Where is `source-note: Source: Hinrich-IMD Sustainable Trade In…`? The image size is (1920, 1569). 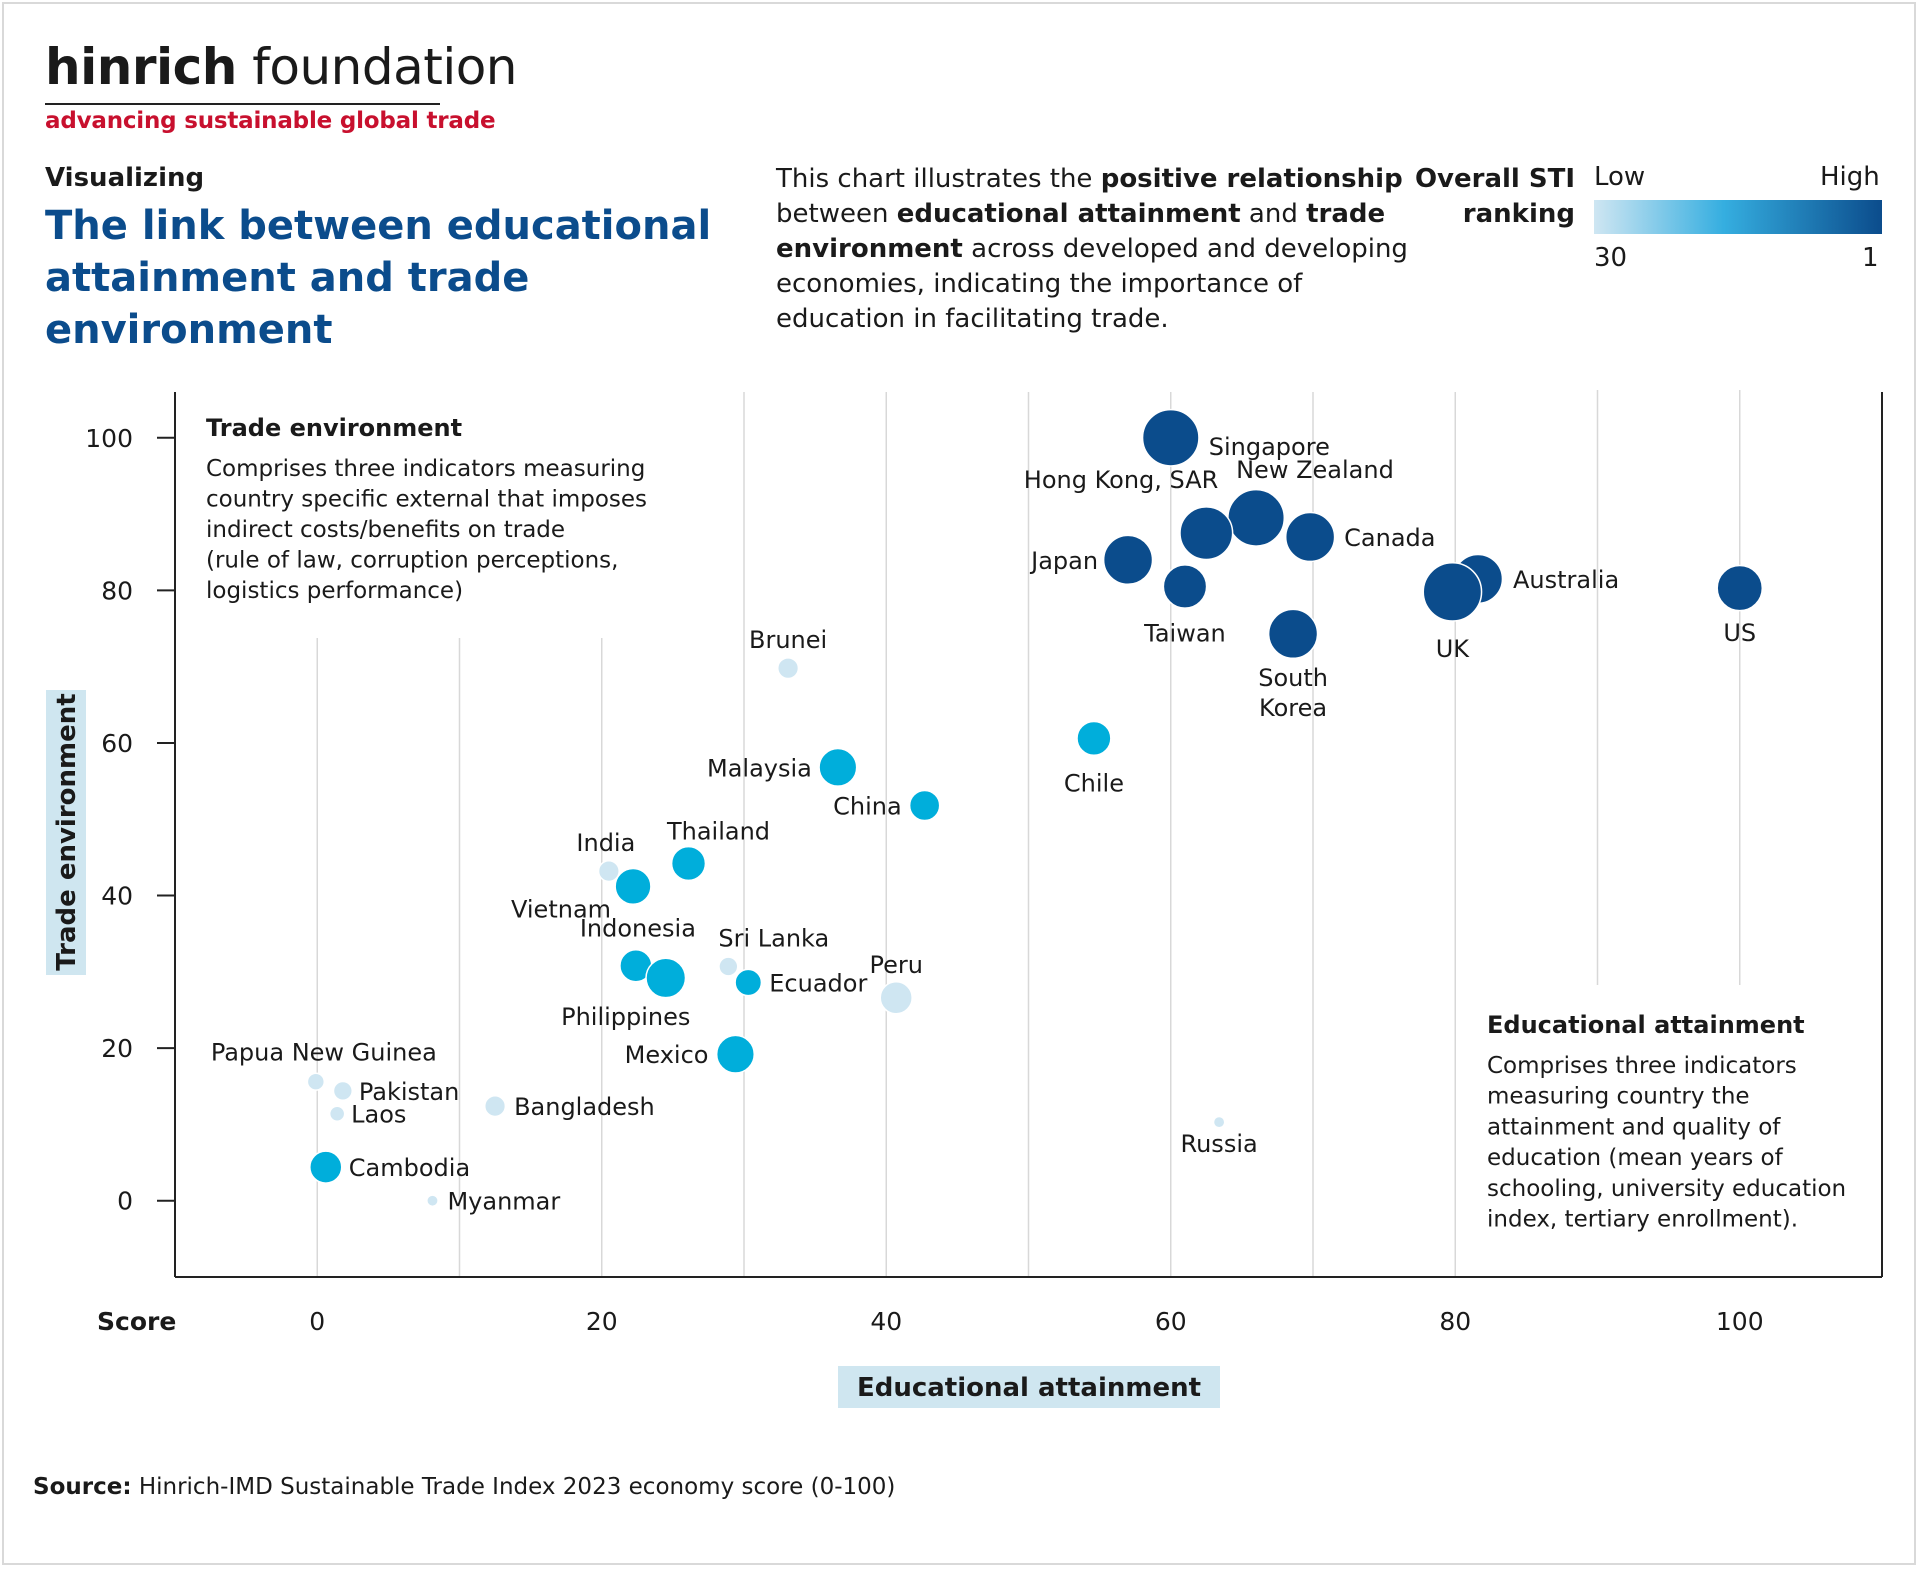
source-note: Source: Hinrich-IMD Sustainable Trade In… is located at coordinates (464, 1487).